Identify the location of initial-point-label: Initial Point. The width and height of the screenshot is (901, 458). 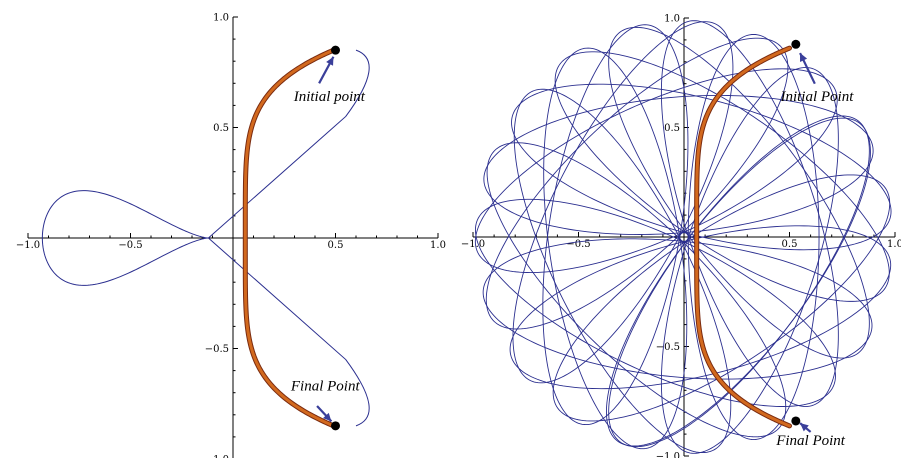
(816, 97).